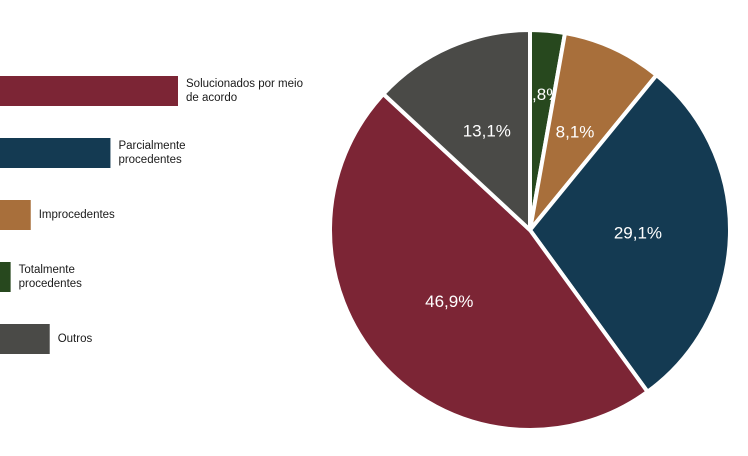 This screenshot has width=748, height=456. I want to click on legend-bar-parcialmente-procedentes, so click(55, 153).